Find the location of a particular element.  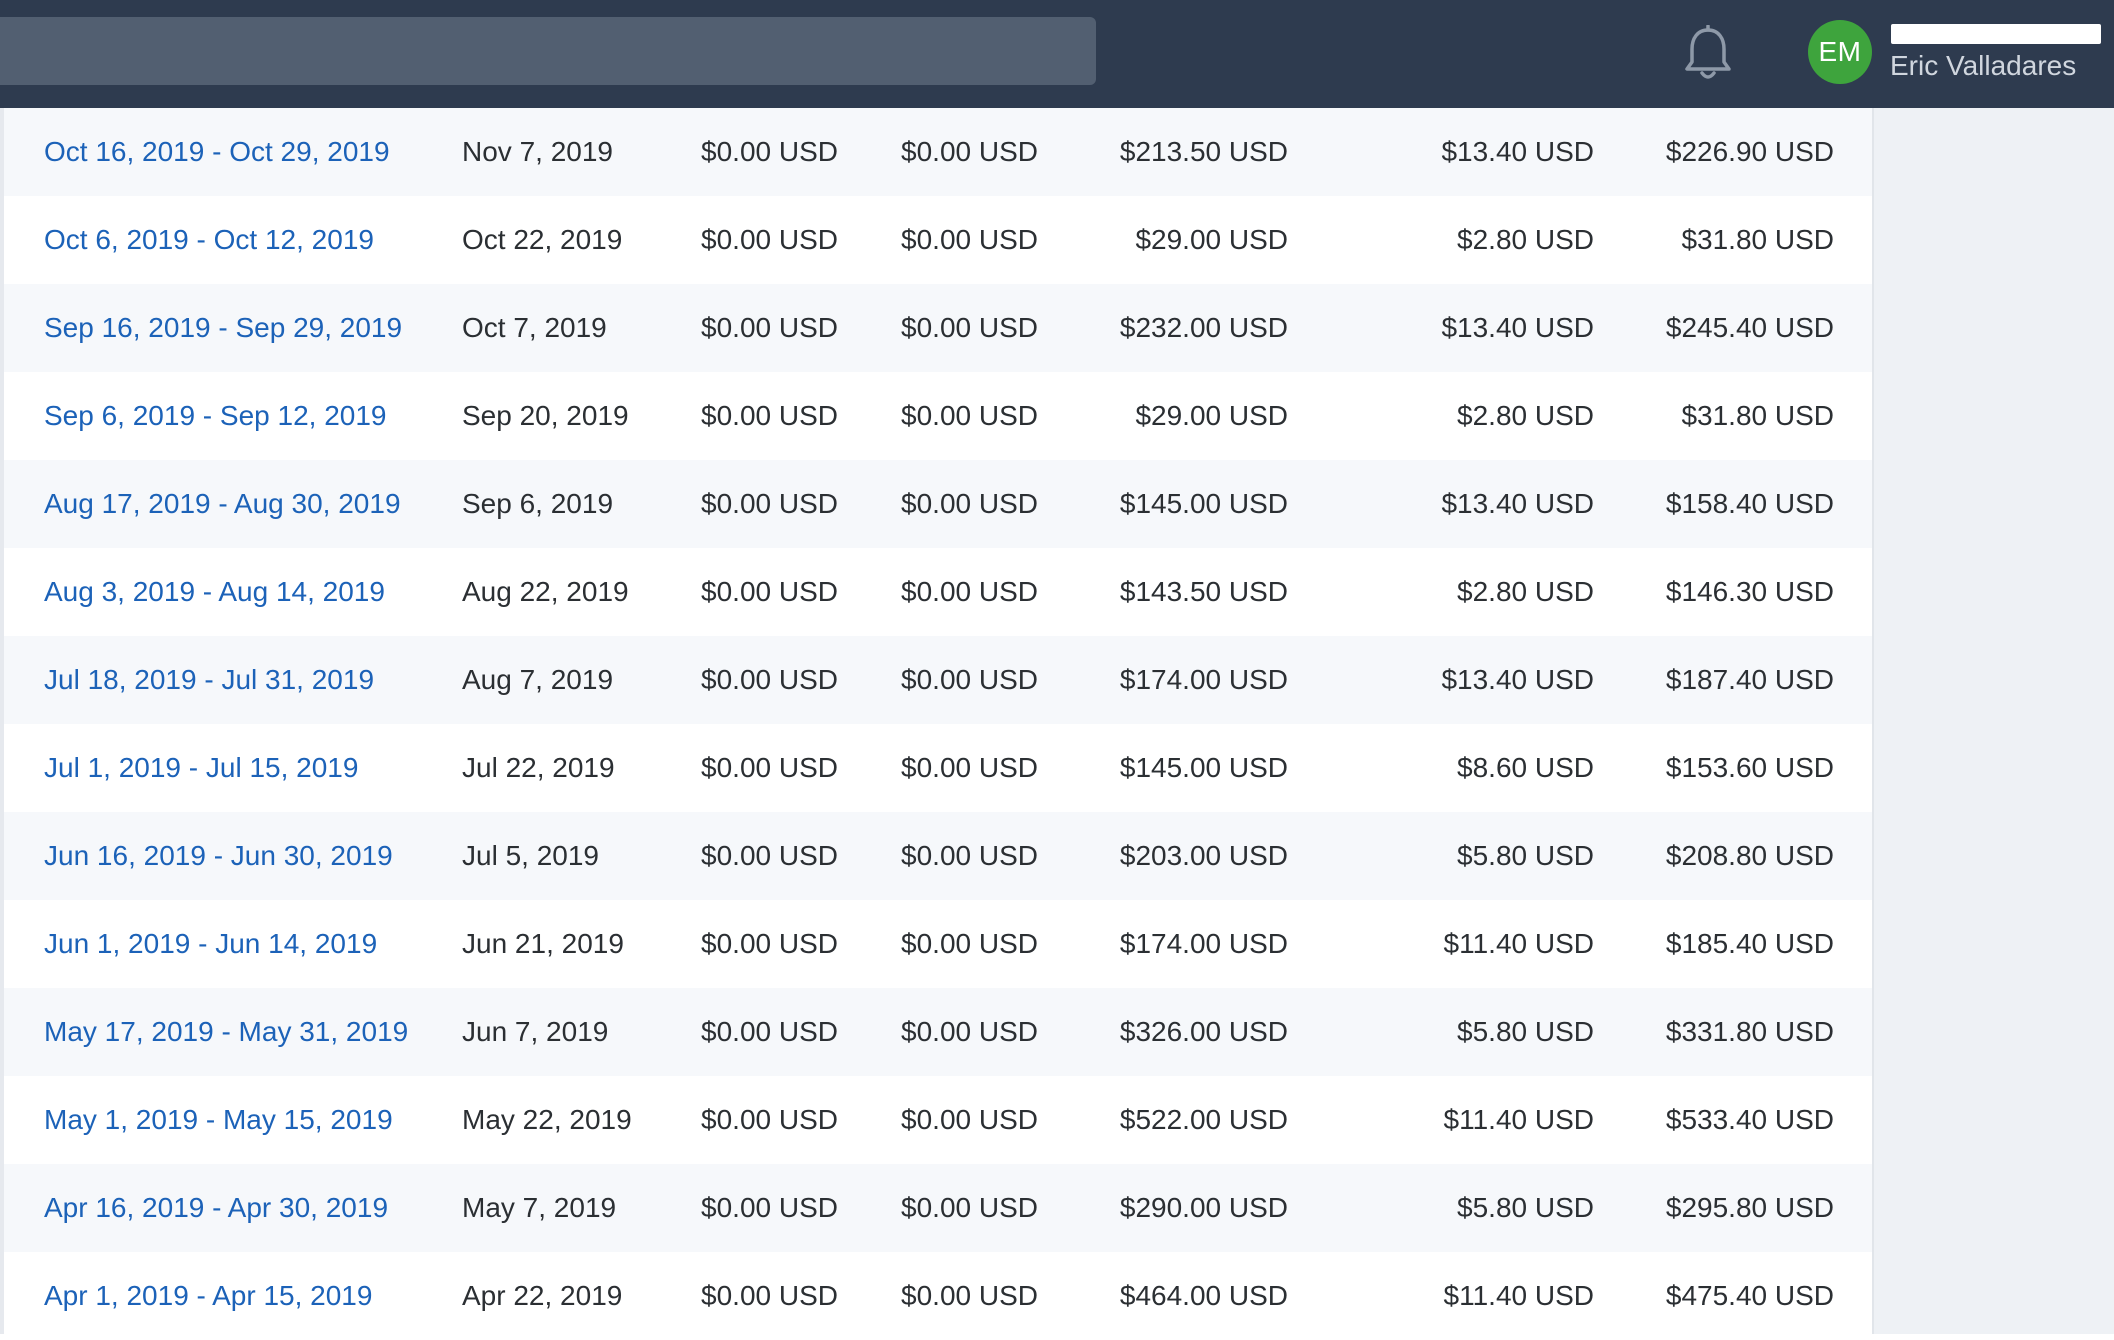

pay-date: Jun 7, 2019 is located at coordinates (535, 1031).